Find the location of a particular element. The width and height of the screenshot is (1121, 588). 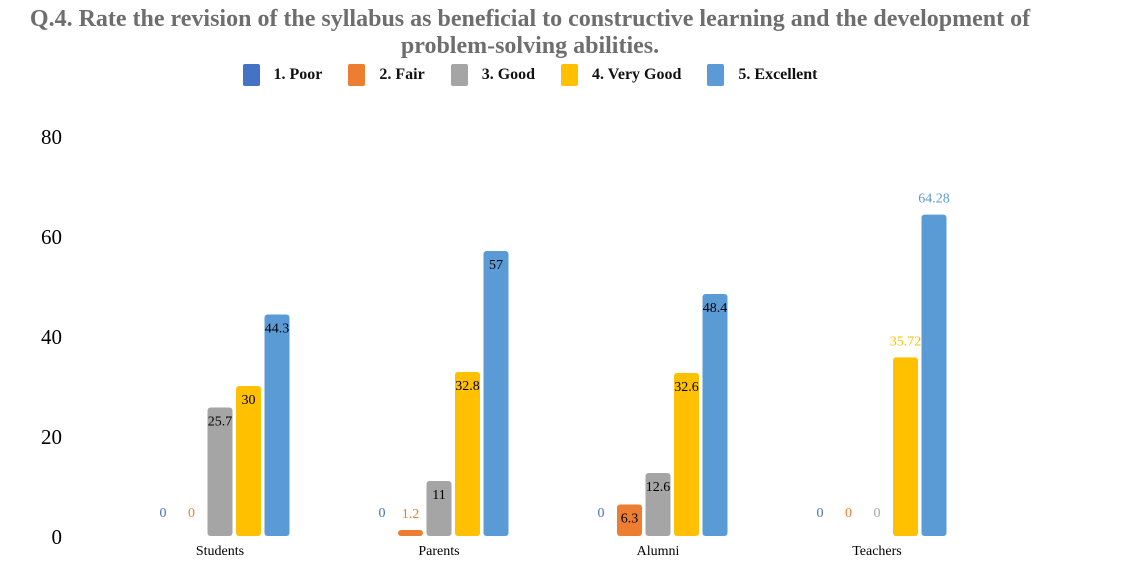

y-tick-label: 80 is located at coordinates (51, 137).